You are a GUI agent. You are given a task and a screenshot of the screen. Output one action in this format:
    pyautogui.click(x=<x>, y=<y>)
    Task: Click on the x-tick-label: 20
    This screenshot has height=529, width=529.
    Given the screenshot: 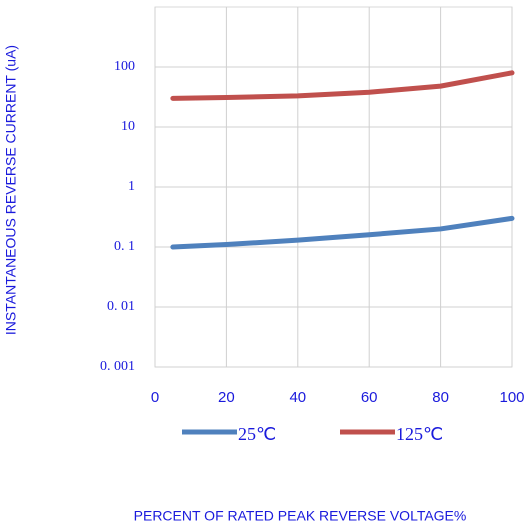 What is the action you would take?
    pyautogui.click(x=226, y=397)
    